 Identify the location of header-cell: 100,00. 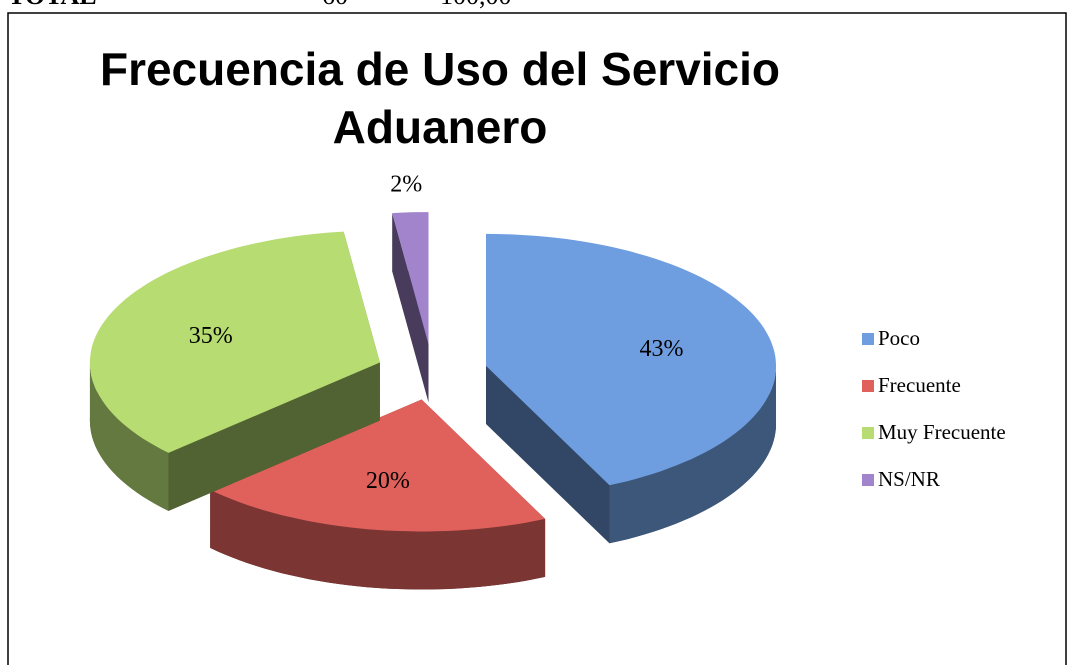
(476, 5).